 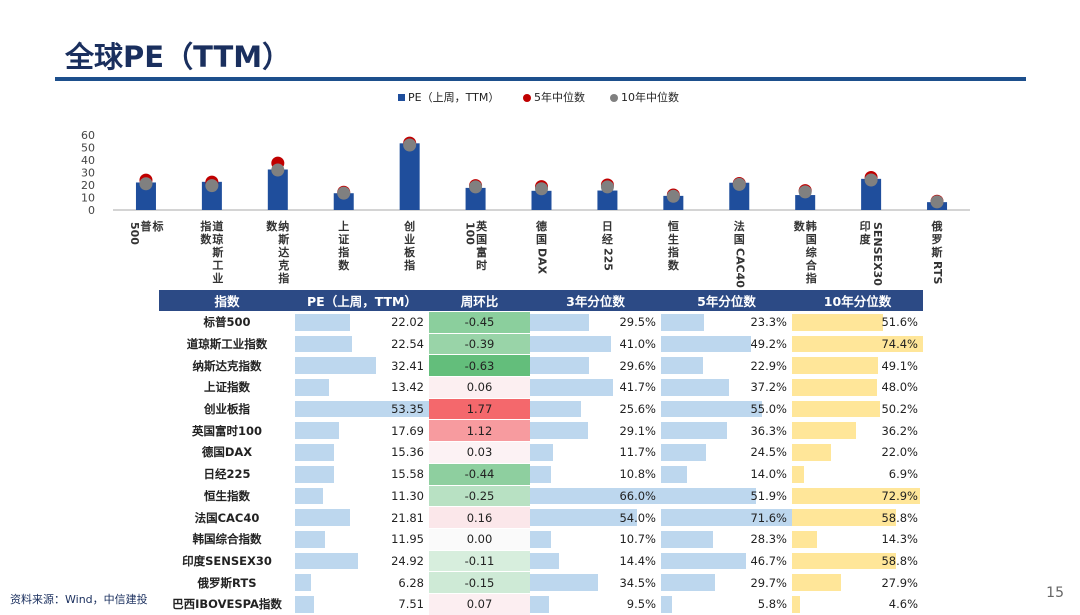 I want to click on cell-5y-percentile-value: 14.0%, so click(x=768, y=474).